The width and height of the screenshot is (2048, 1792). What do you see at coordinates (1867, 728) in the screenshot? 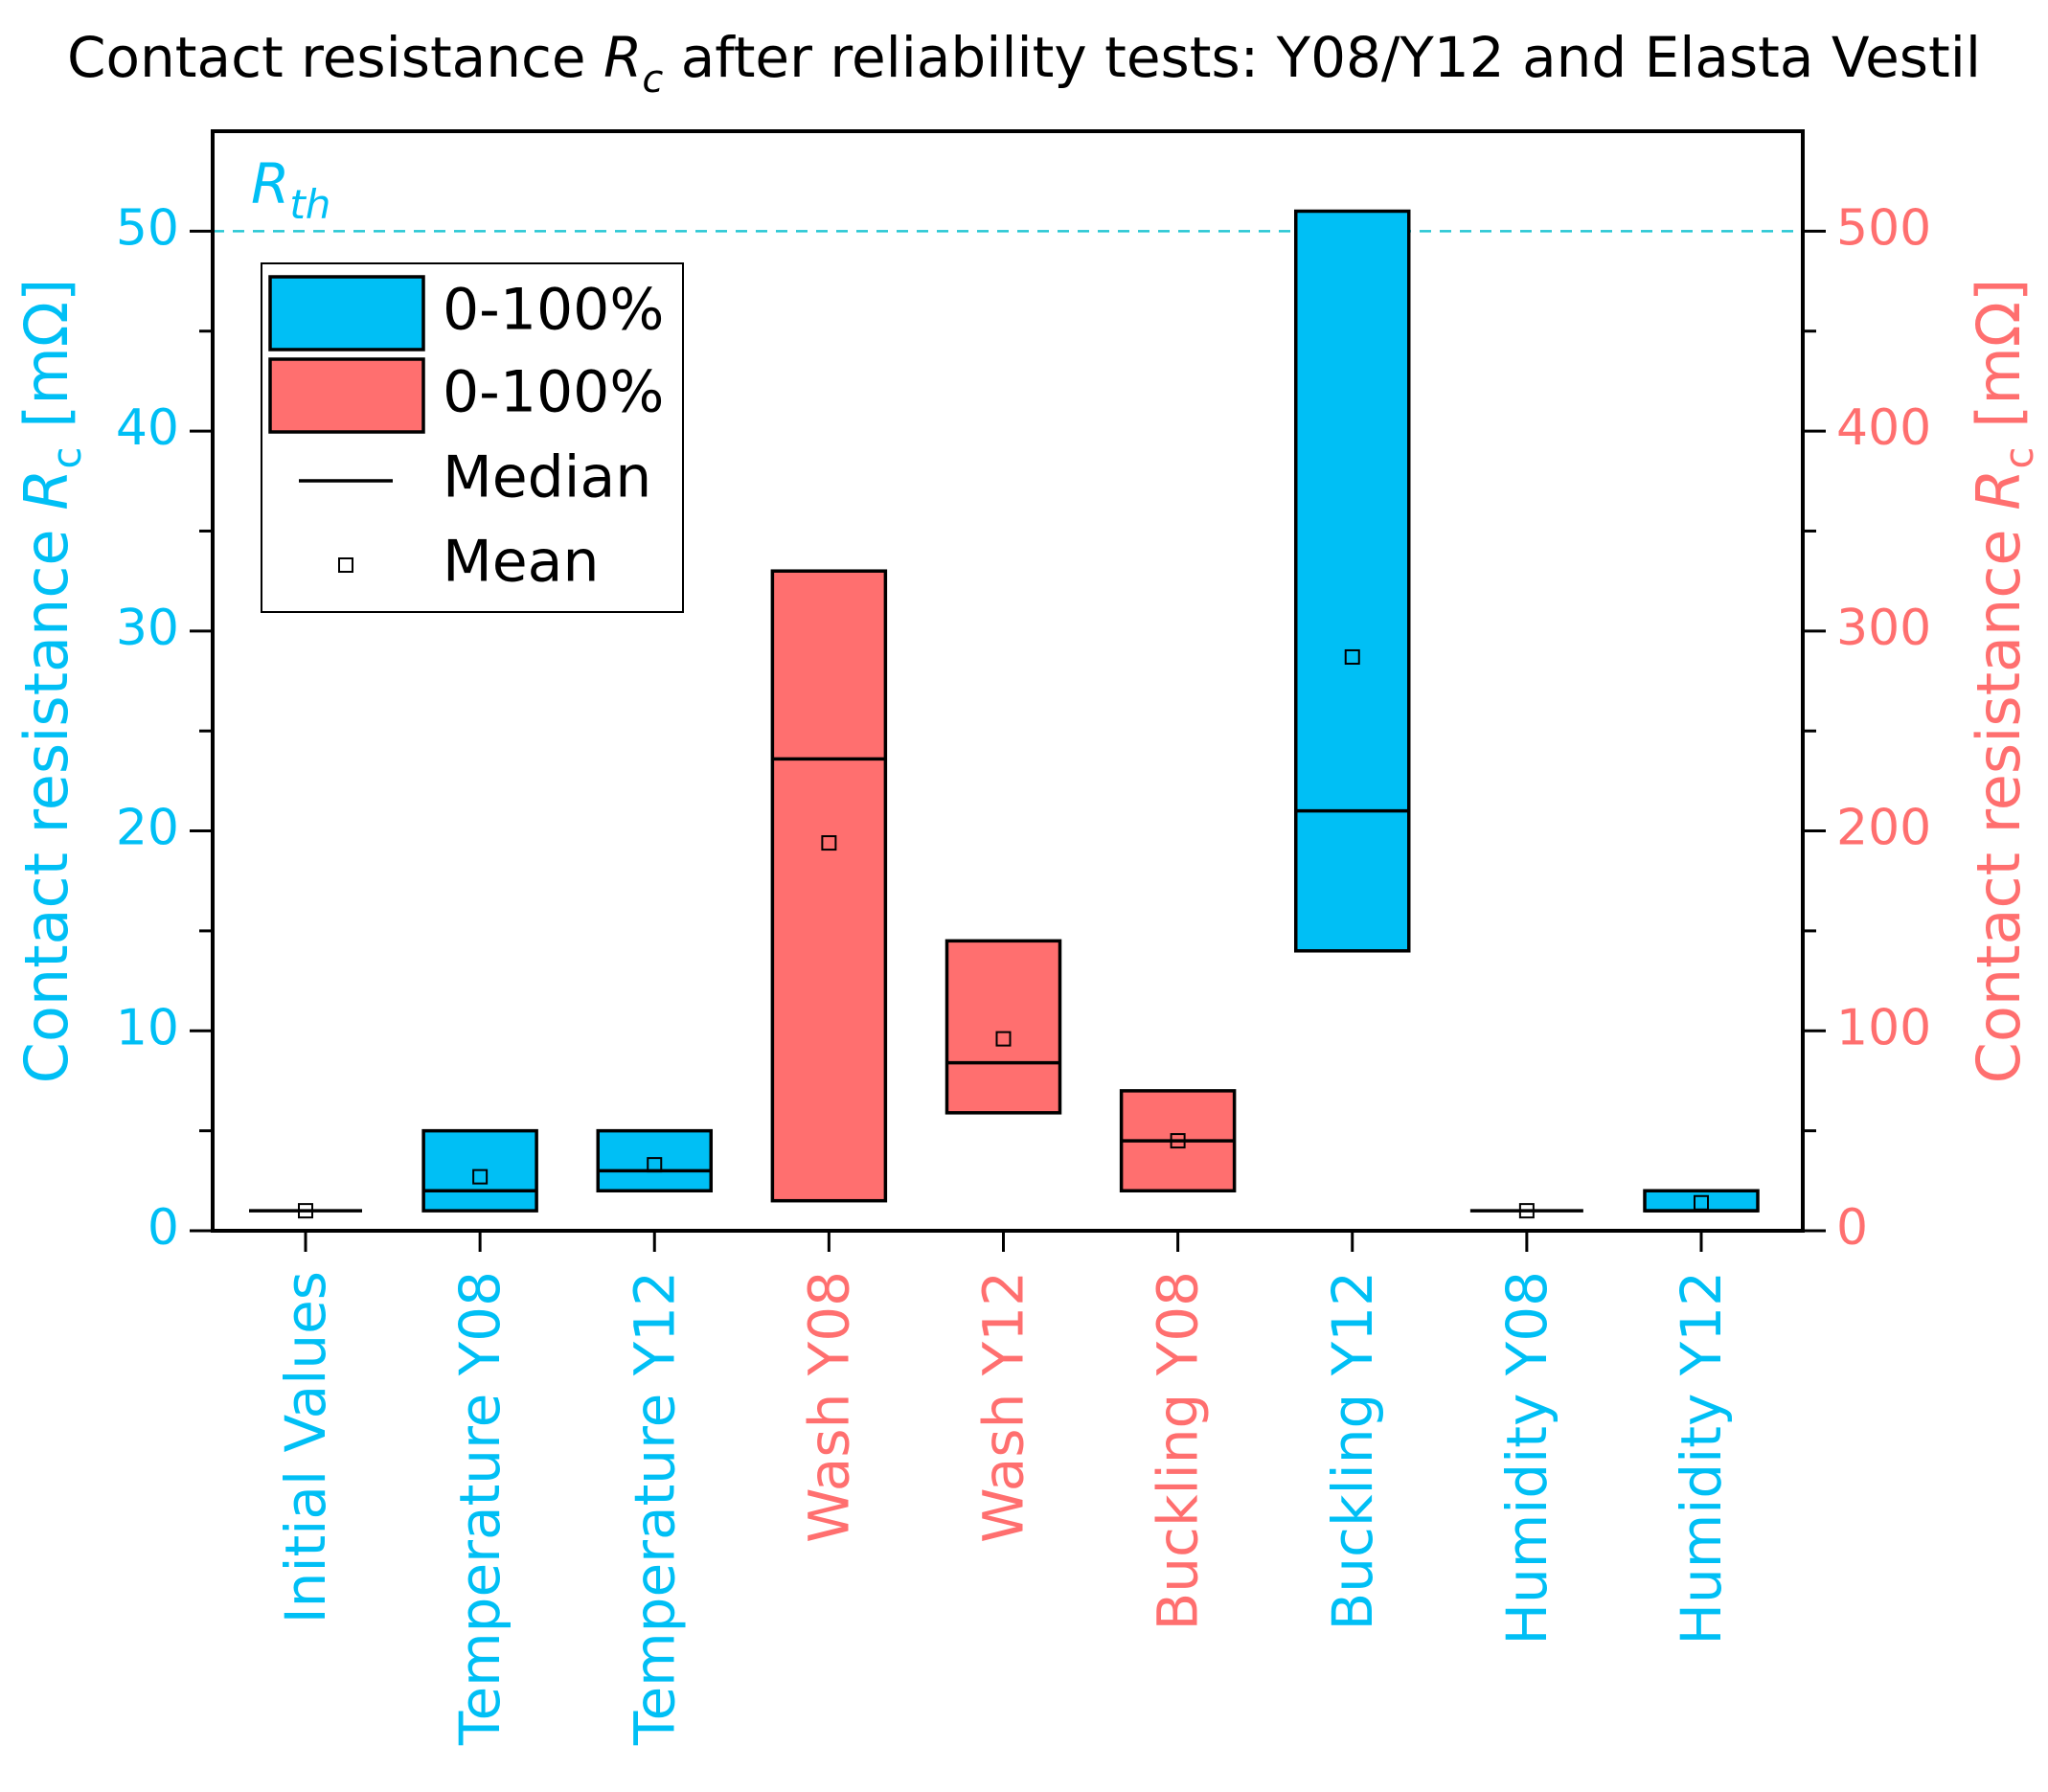
I see `right-axis: 0 100 200 300 400 500` at bounding box center [1867, 728].